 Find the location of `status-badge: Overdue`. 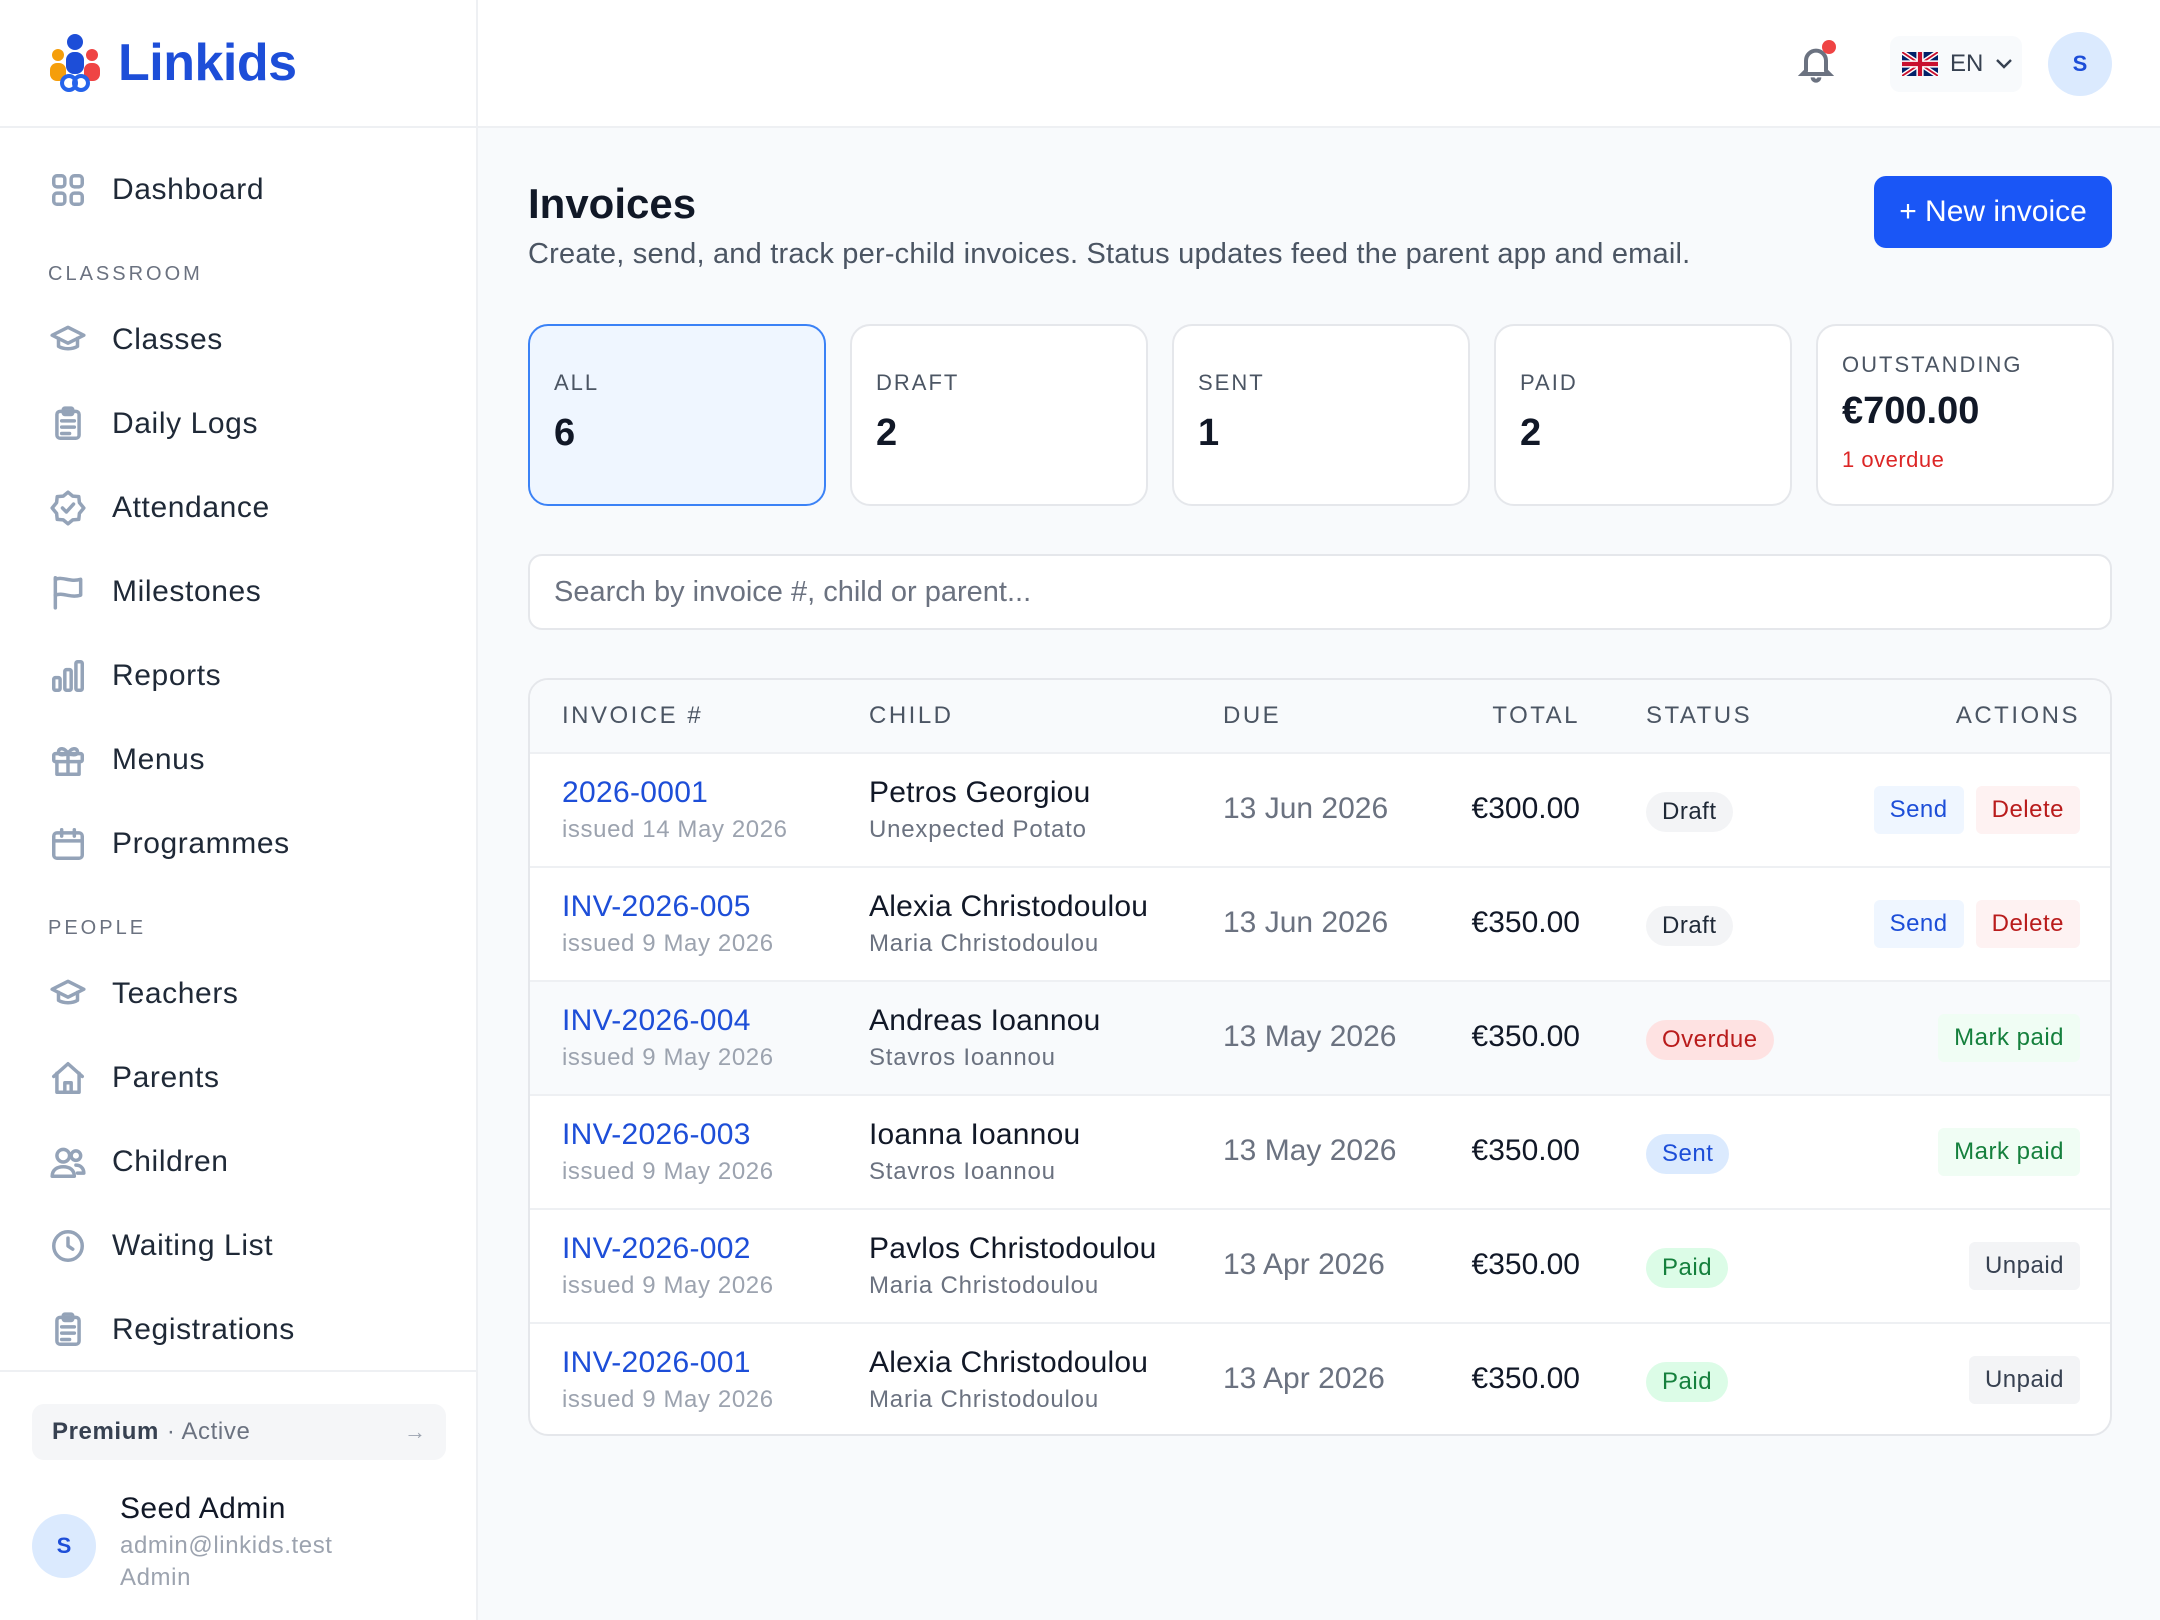

status-badge: Overdue is located at coordinates (1710, 1040).